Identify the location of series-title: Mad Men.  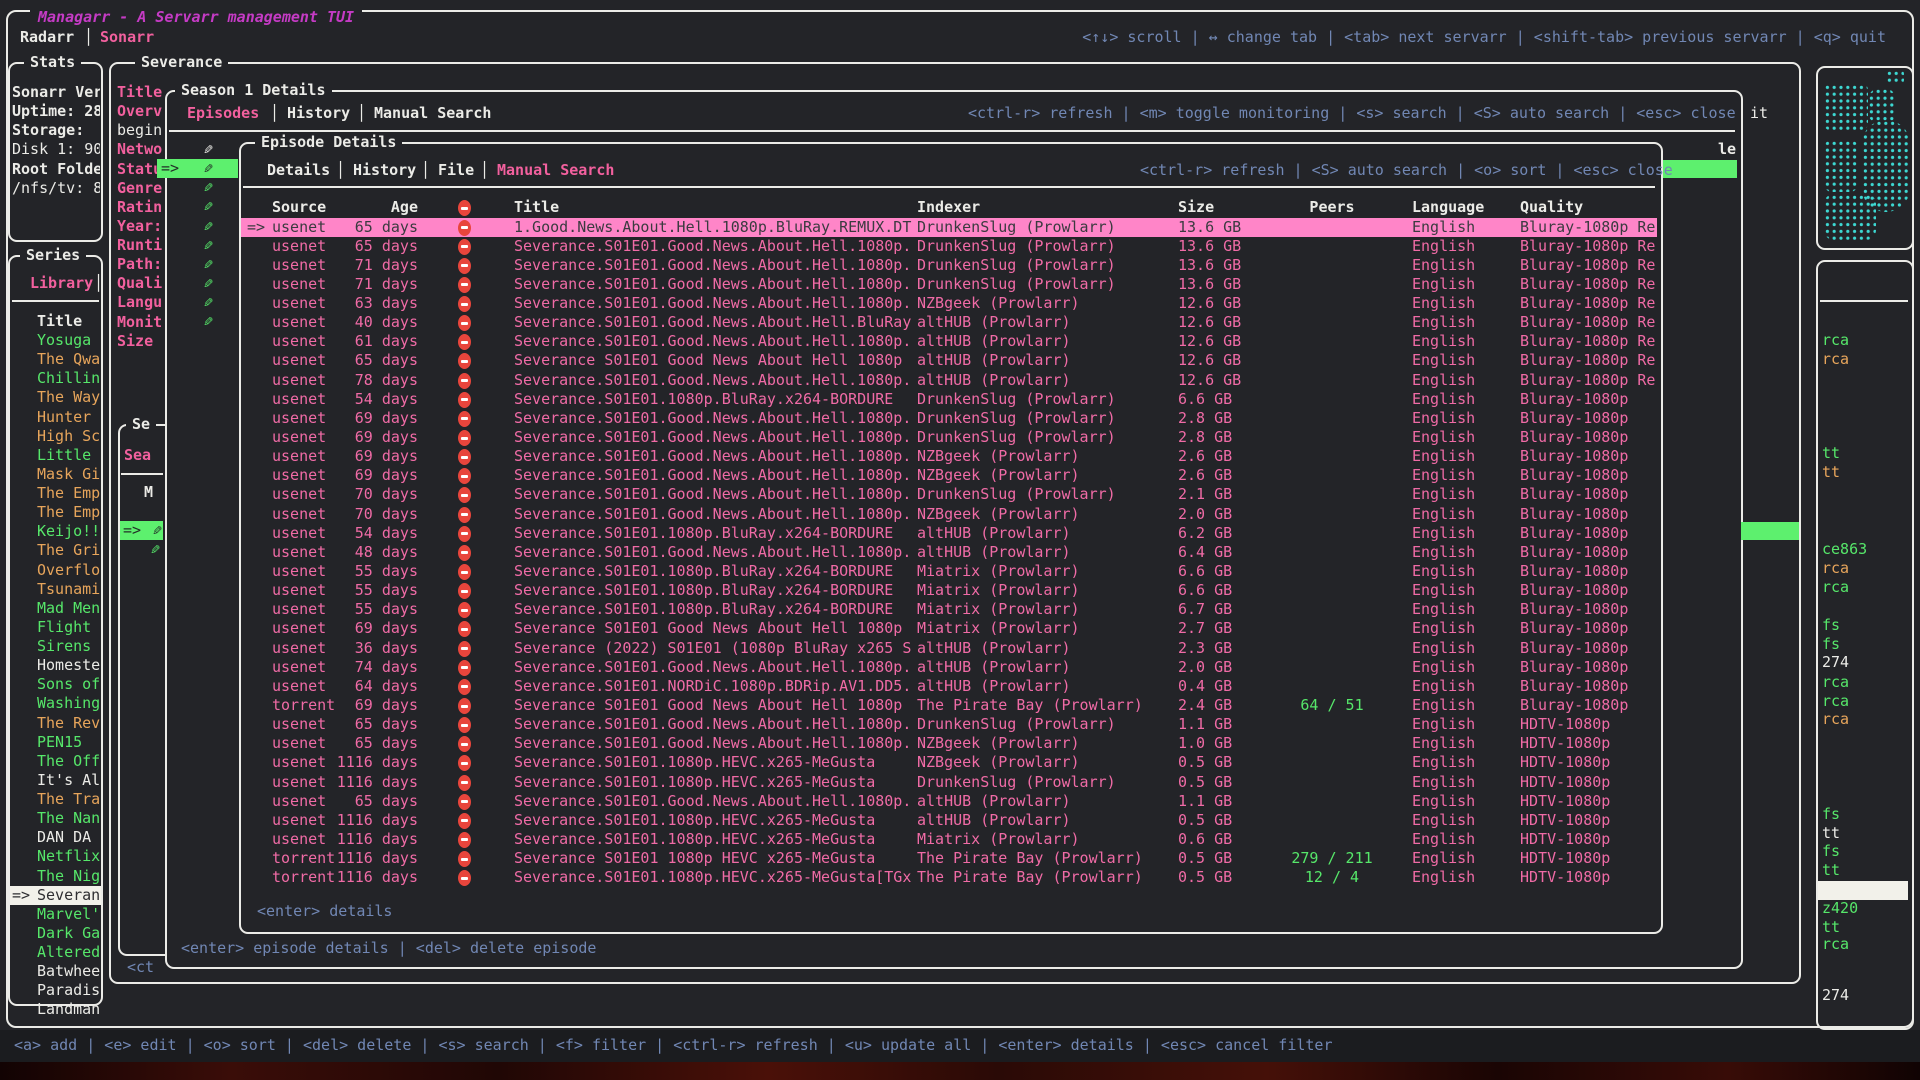
(69, 607).